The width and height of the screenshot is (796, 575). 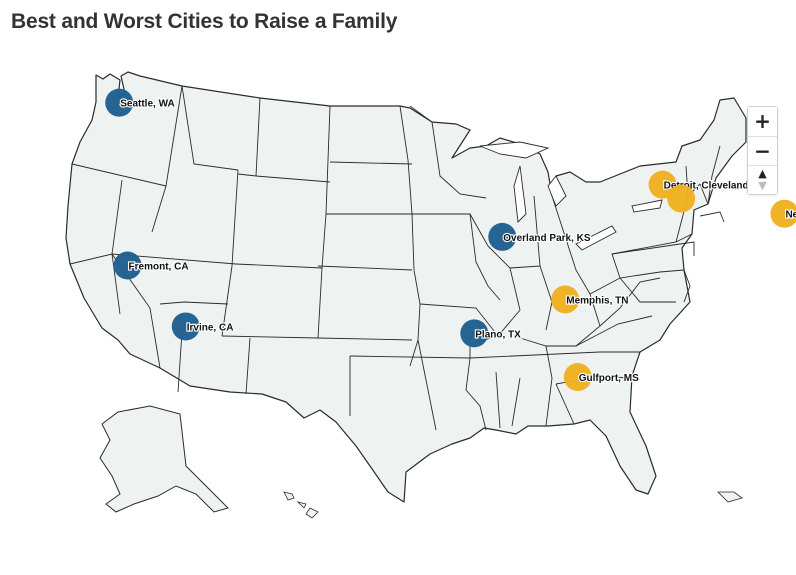 I want to click on north-arrow-icon: ▲, so click(x=762, y=173).